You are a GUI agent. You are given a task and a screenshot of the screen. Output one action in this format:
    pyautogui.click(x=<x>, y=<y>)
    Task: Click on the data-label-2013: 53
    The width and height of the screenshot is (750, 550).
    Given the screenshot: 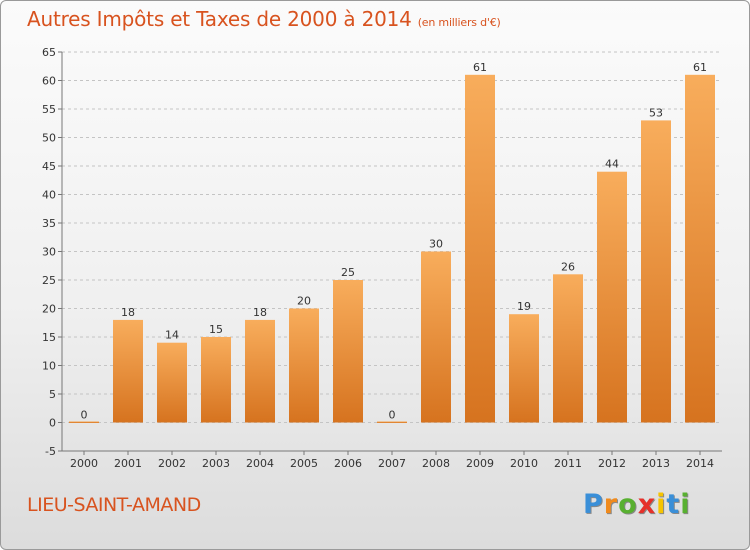 What is the action you would take?
    pyautogui.click(x=656, y=112)
    